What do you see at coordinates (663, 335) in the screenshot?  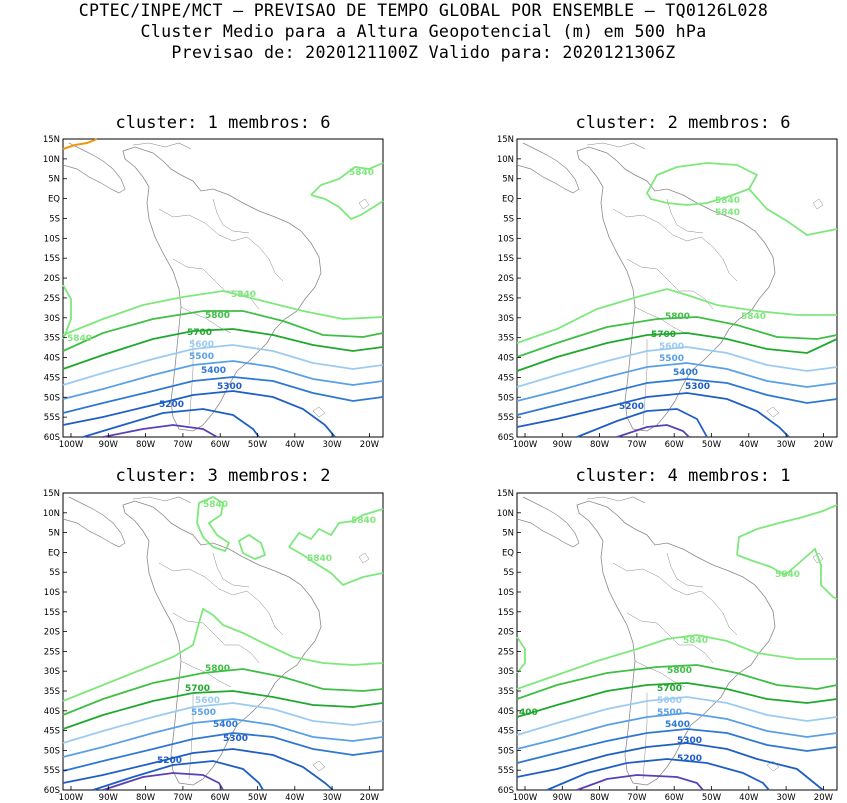 I see `panel-2-label-5700: 5700` at bounding box center [663, 335].